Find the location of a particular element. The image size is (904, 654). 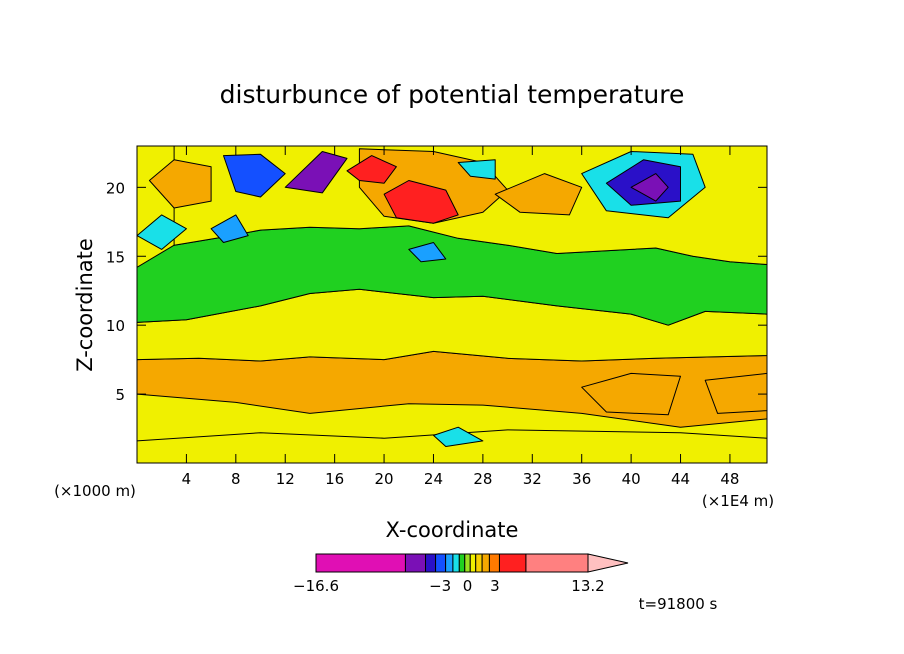

colorbar-tick-label: −3 is located at coordinates (440, 586).